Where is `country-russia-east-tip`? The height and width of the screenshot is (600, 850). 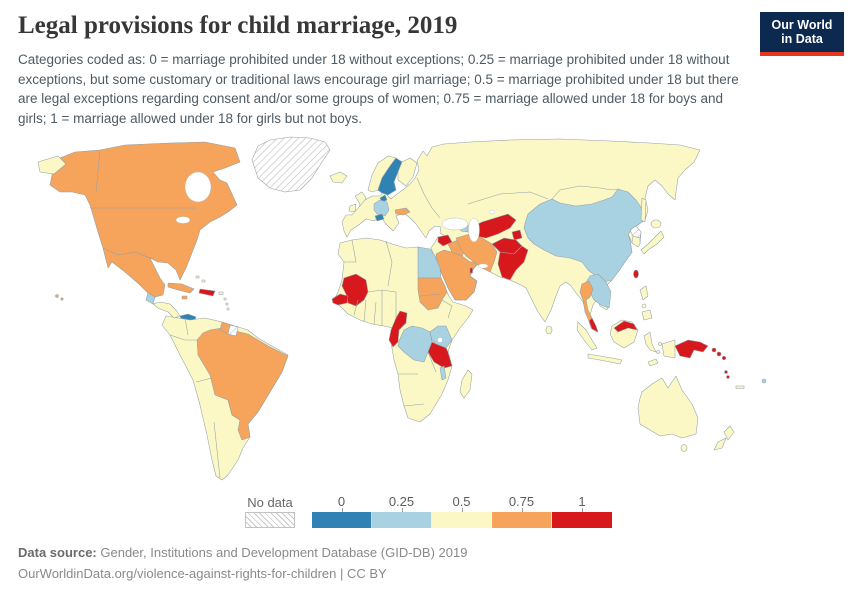 country-russia-east-tip is located at coordinates (52, 165).